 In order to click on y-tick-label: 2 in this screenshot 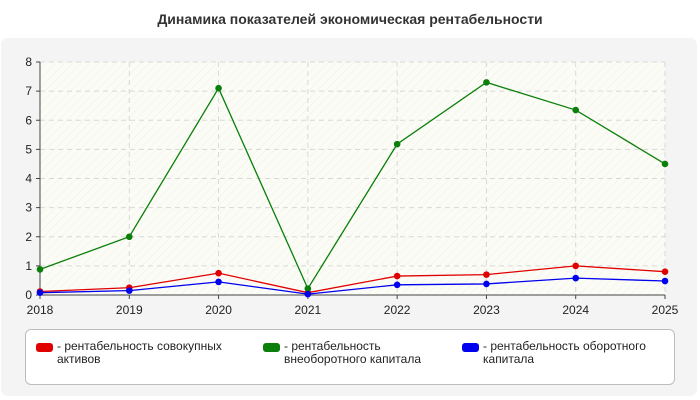, I will do `click(28, 237)`.